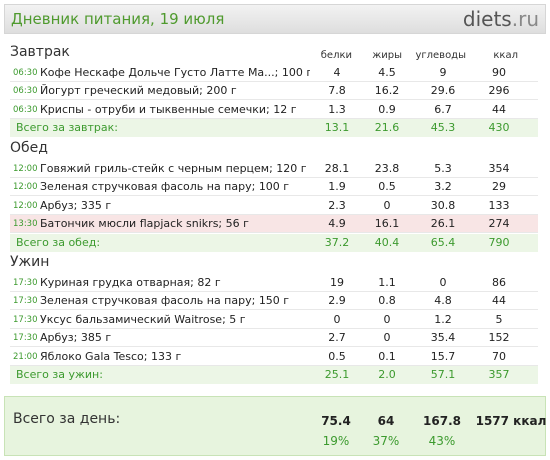 The image size is (550, 460). Describe the element at coordinates (499, 338) in the screenshot. I see `value-kcal: 152` at that location.